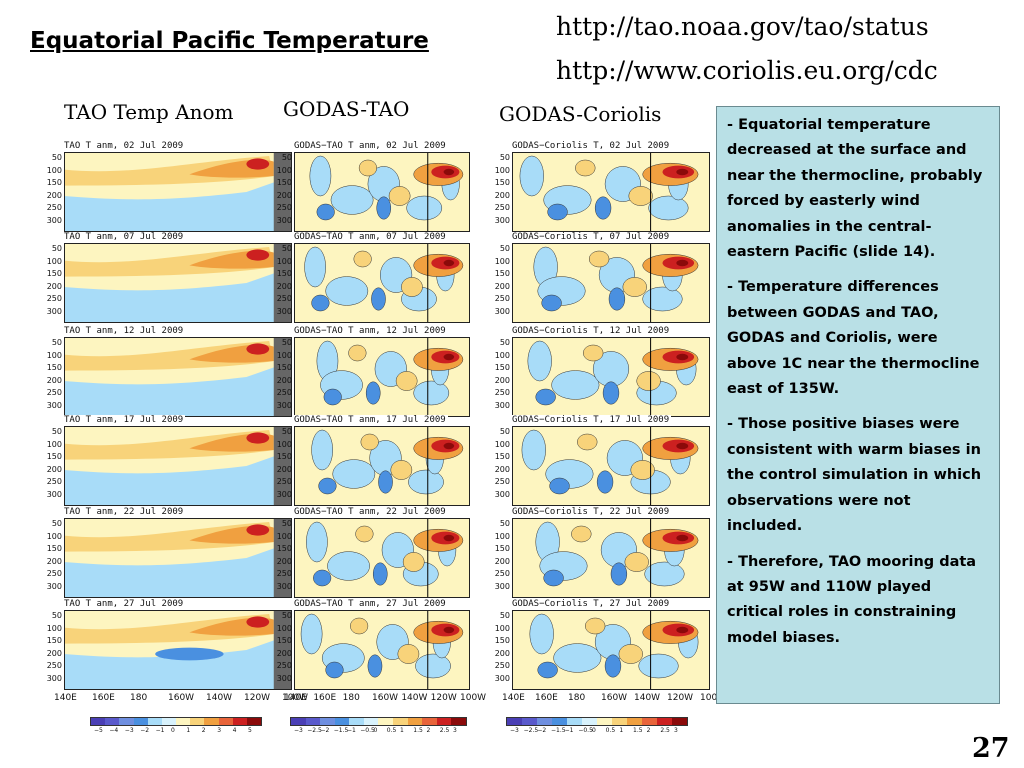 Image resolution: width=1024 pixels, height=768 pixels. Describe the element at coordinates (125, 146) in the screenshot. I see `panel-title: TAO T anm, 02 Jul 2009` at that location.